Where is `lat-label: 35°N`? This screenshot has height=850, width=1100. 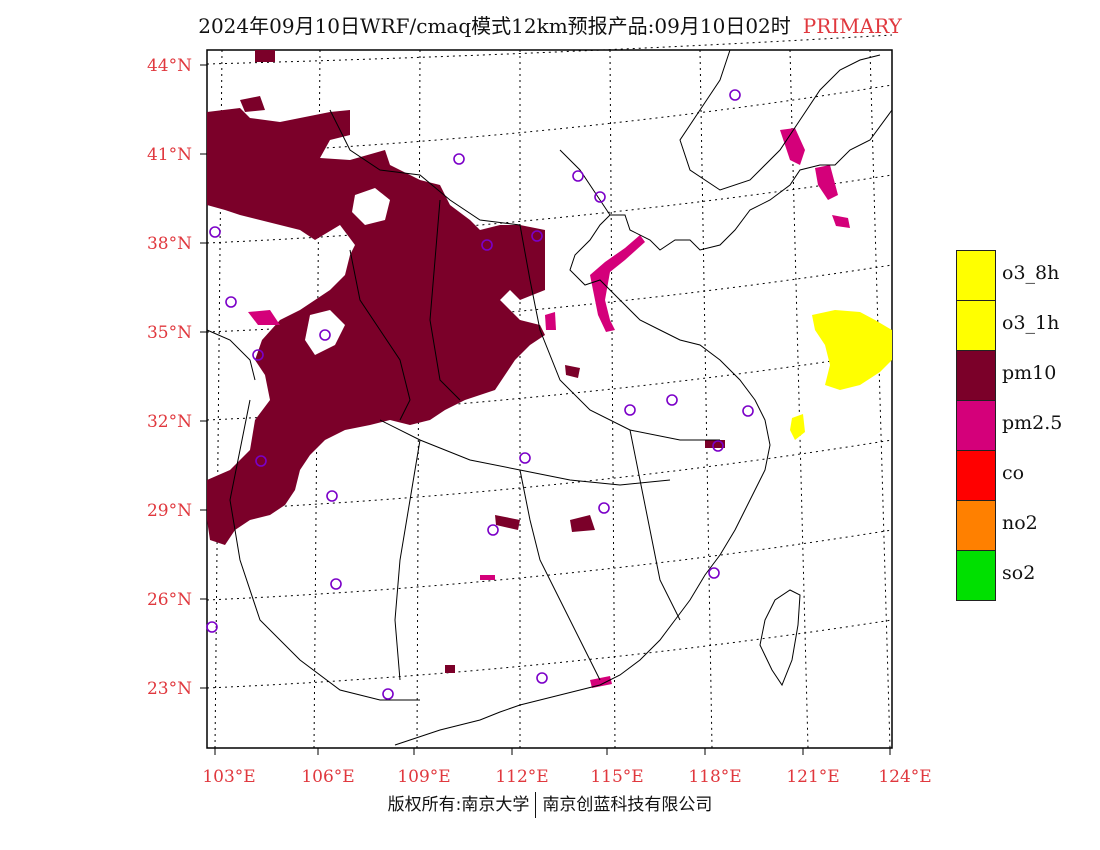
lat-label: 35°N is located at coordinates (169, 333).